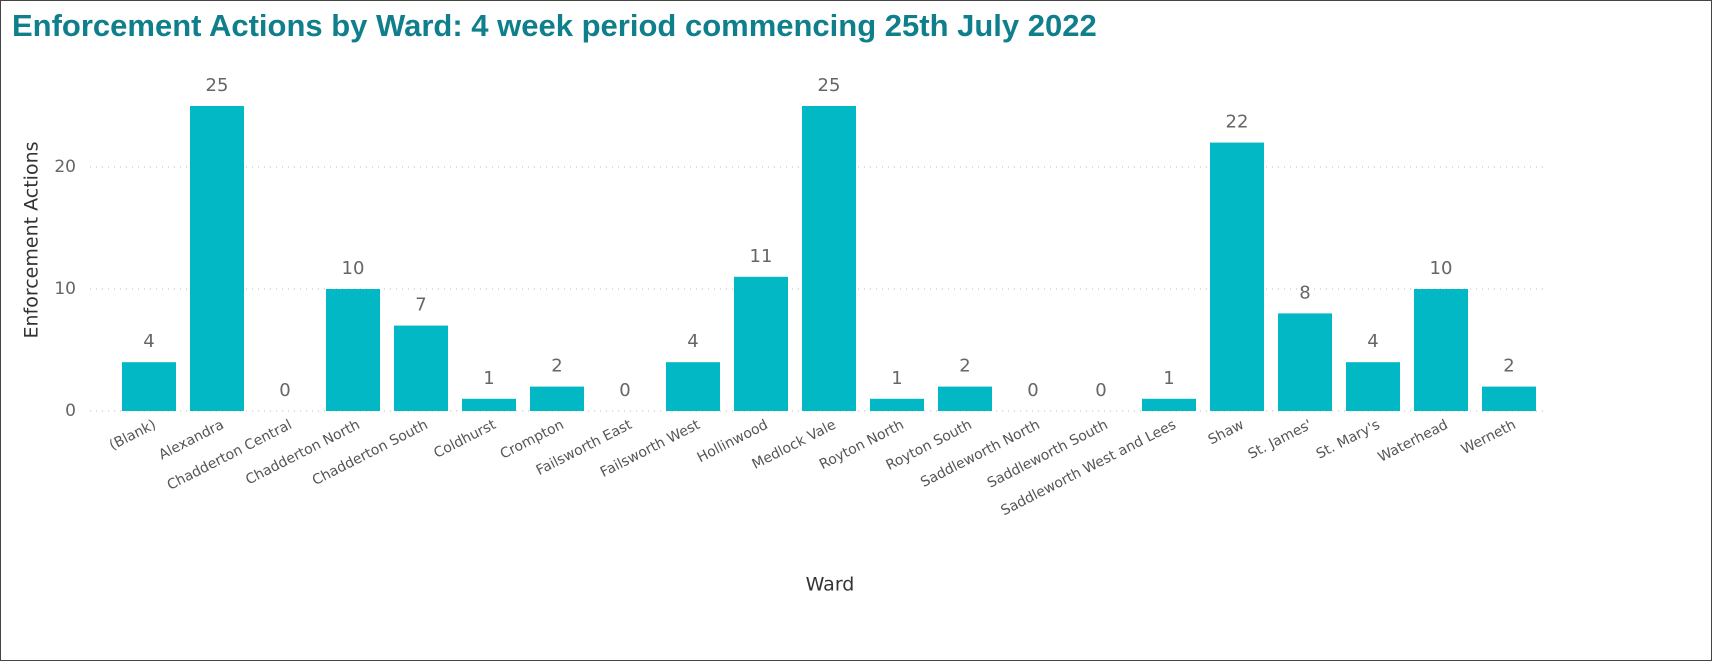 The image size is (1712, 661). I want to click on x-tick-label: St. Mary's, so click(1348, 440).